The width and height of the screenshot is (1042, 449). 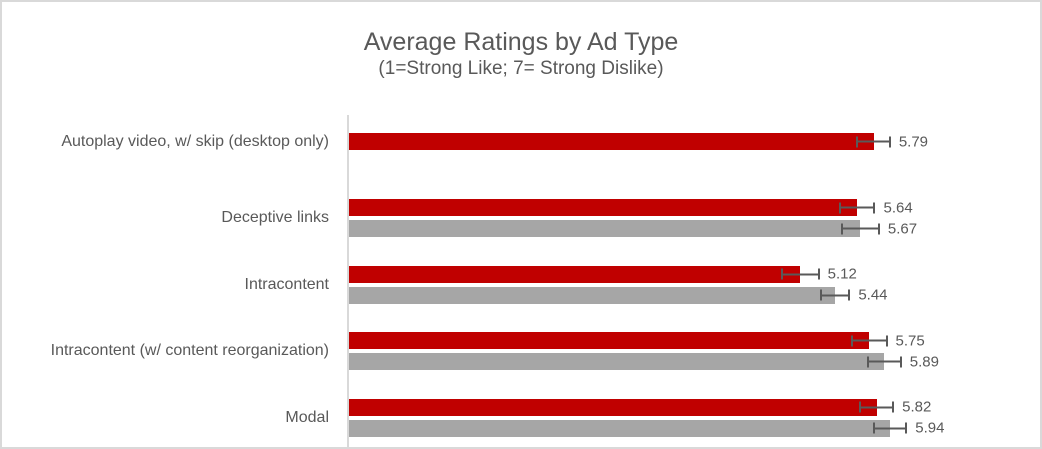 What do you see at coordinates (348, 281) in the screenshot?
I see `y-axis-line` at bounding box center [348, 281].